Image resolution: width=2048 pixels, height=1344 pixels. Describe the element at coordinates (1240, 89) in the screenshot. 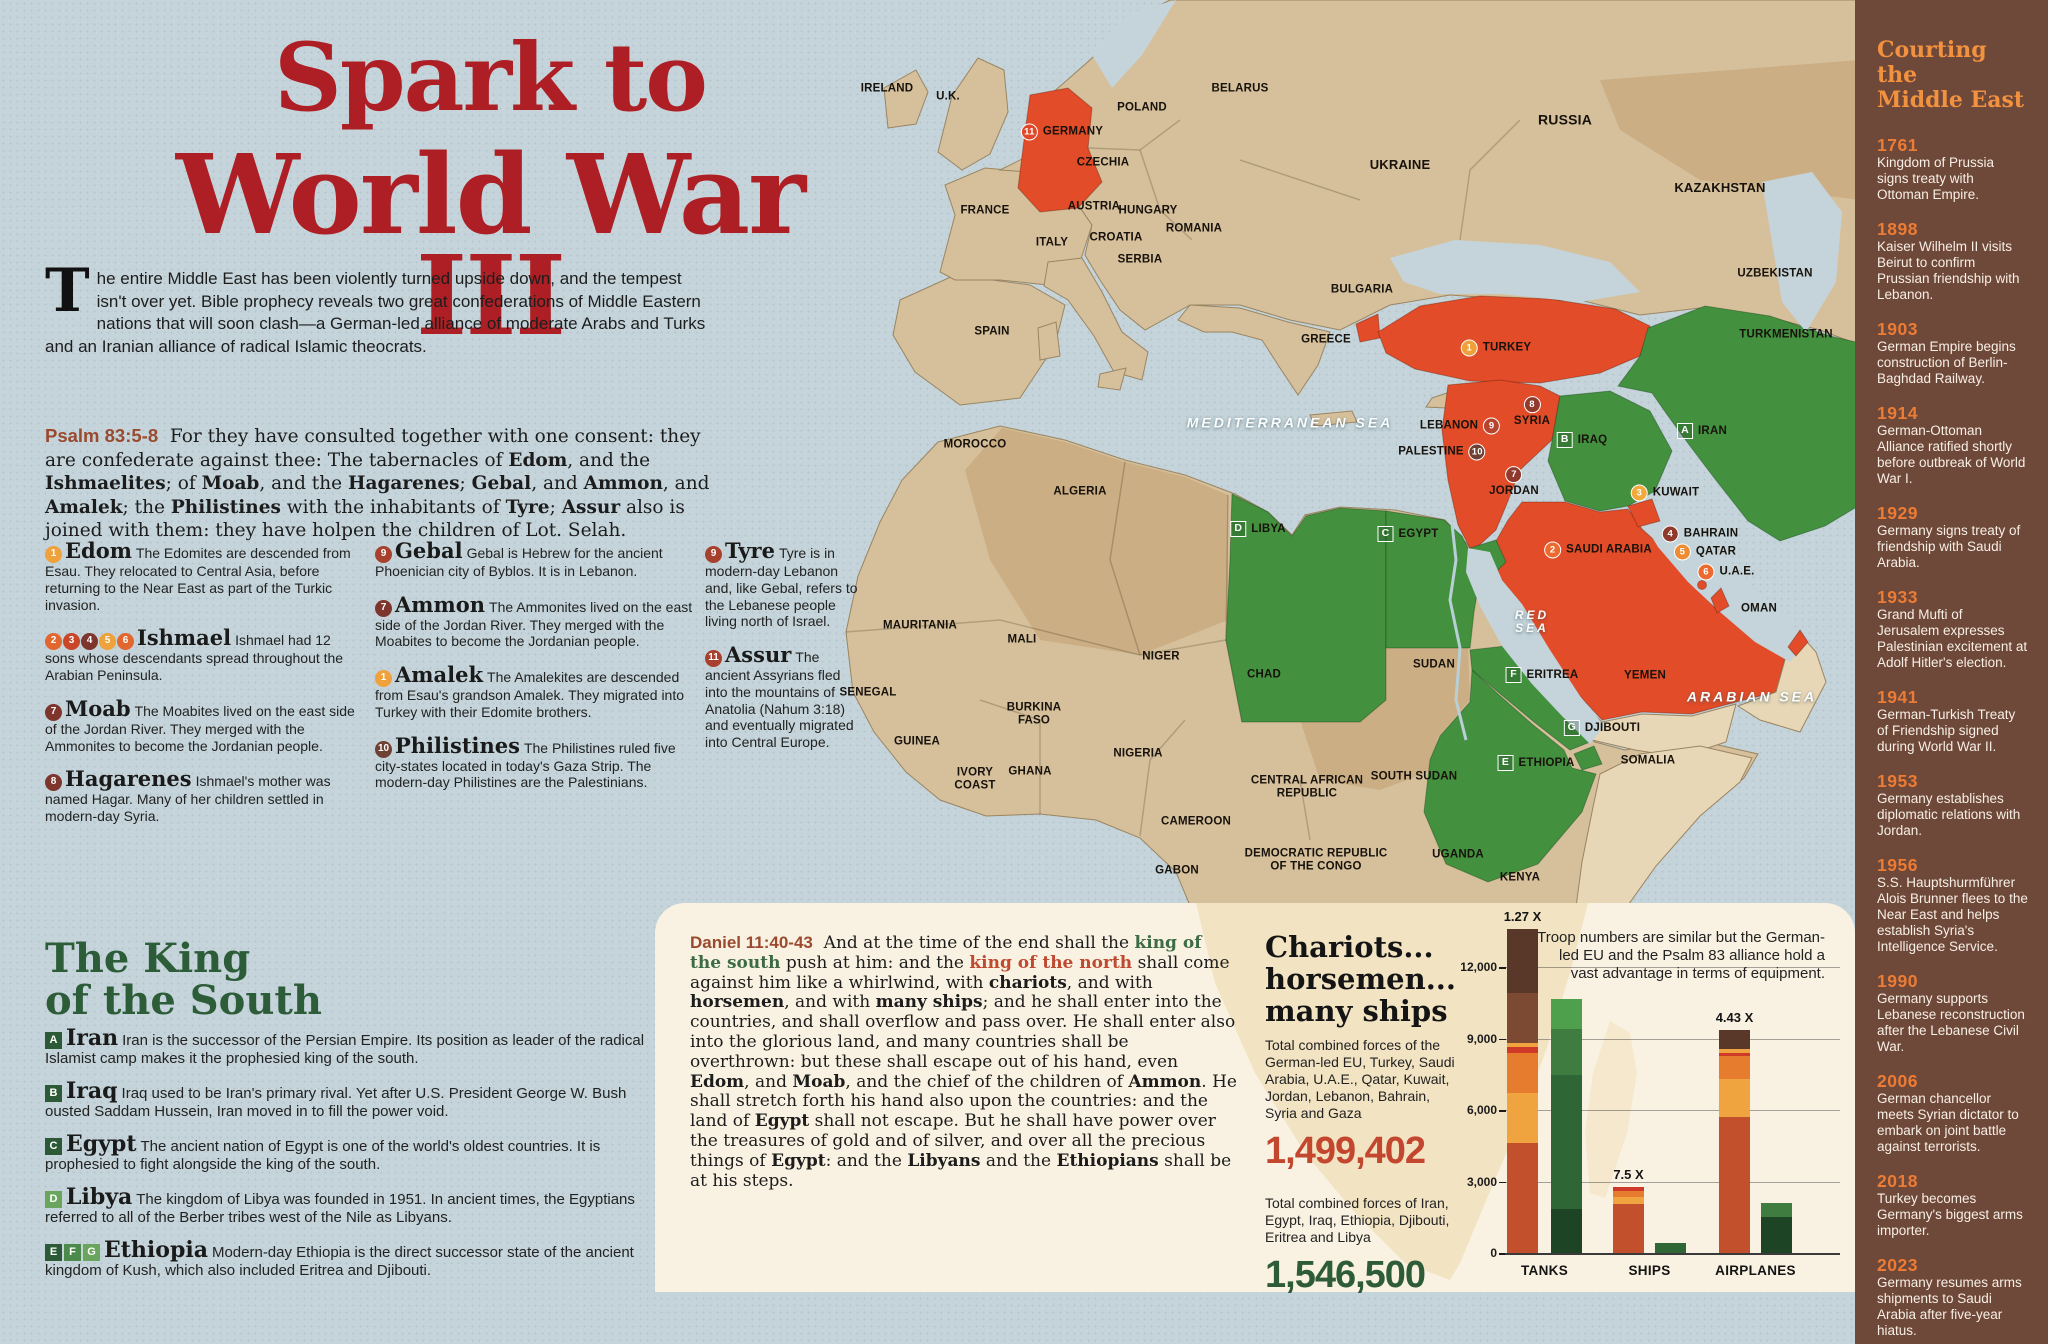

I see `map-label-belarus: BELARUS` at that location.